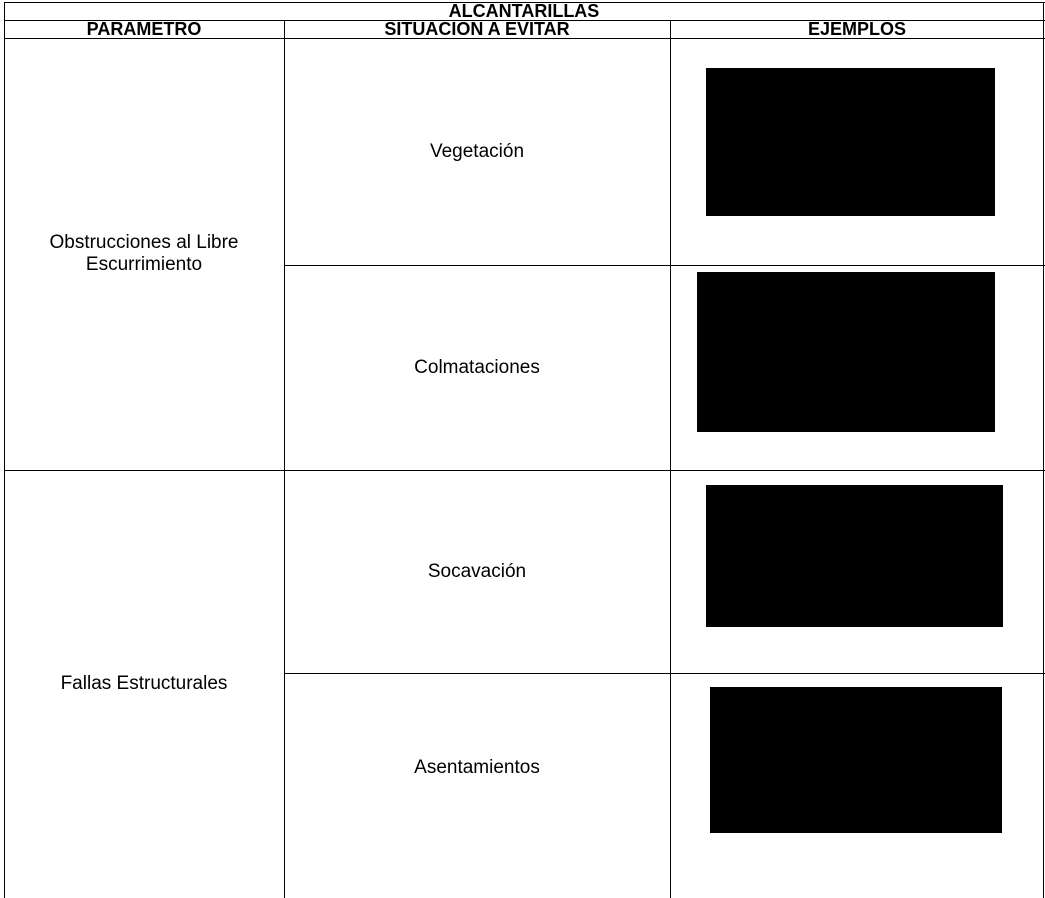 This screenshot has width=1045, height=898. What do you see at coordinates (477, 28) in the screenshot?
I see `header: SITUACION A EVITAR` at bounding box center [477, 28].